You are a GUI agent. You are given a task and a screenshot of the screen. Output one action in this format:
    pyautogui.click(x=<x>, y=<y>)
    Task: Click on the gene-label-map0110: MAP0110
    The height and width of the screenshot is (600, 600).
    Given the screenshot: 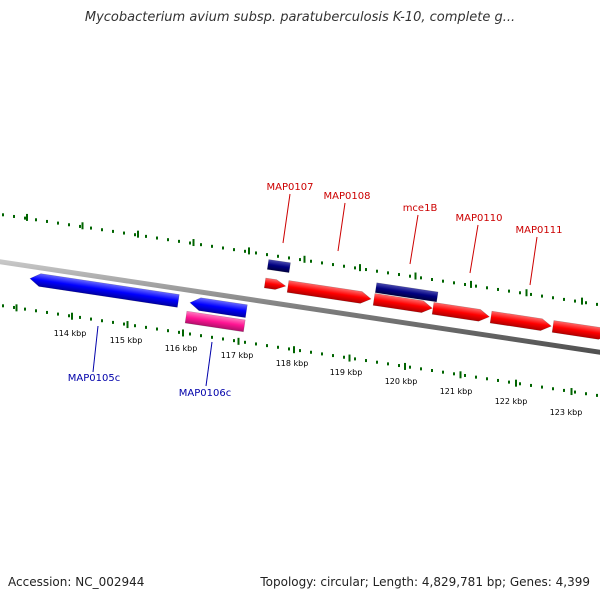 What is the action you would take?
    pyautogui.click(x=479, y=218)
    